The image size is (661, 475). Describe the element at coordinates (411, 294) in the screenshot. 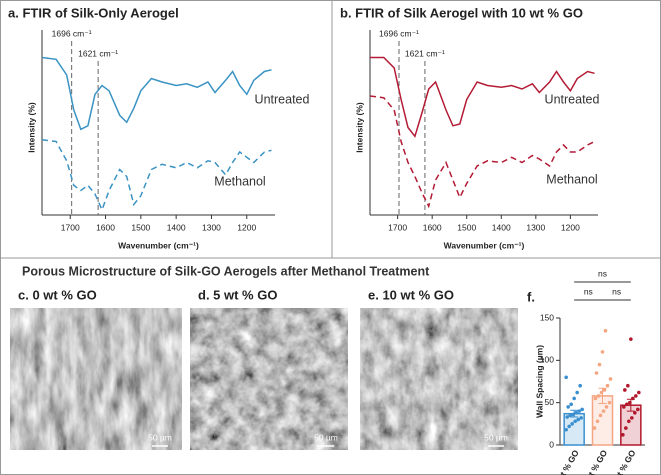

I see `image-label: e. 10 wt % GO` at that location.